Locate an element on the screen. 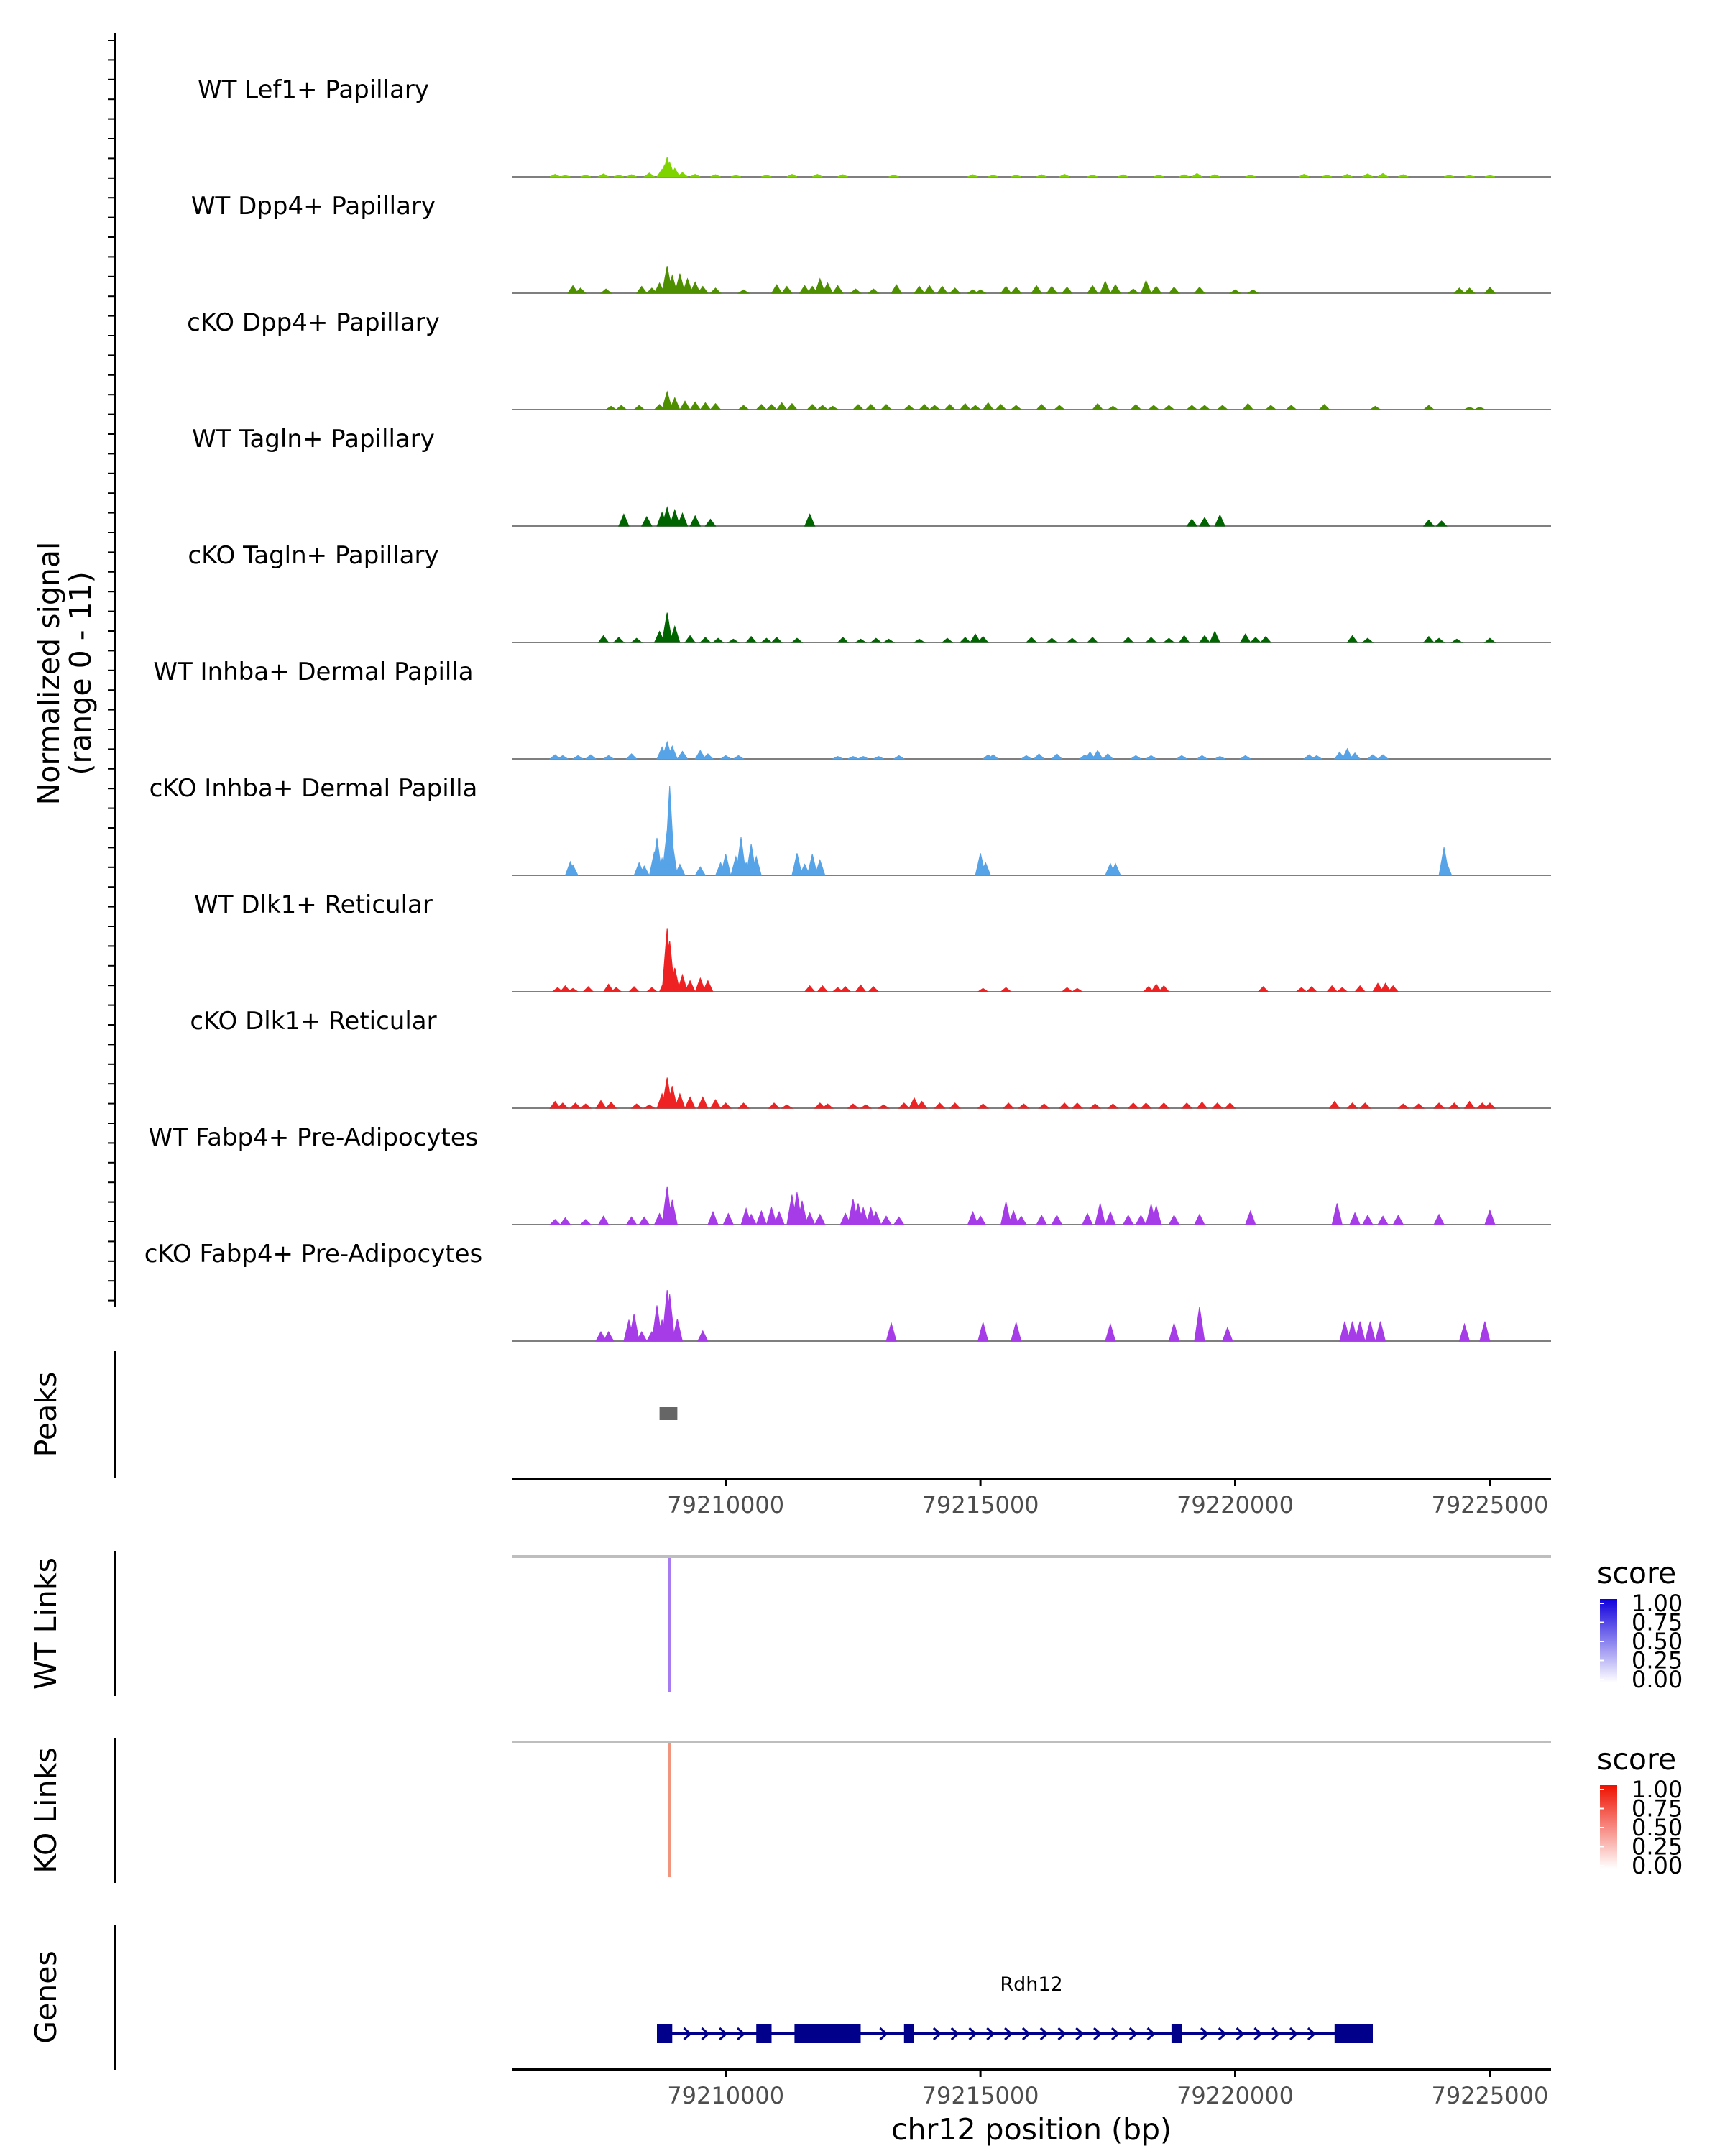 This screenshot has width=1725, height=2156. track-label: cKO Tagln+ Papillary is located at coordinates (313, 555).